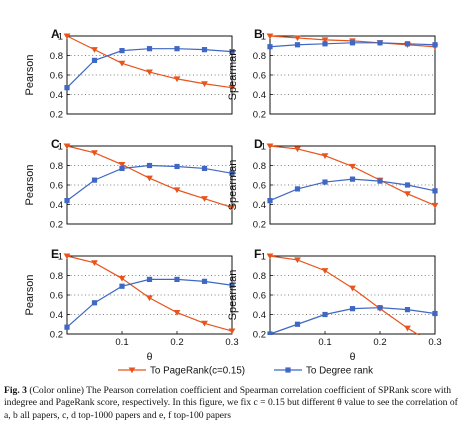 This screenshot has width=470, height=441. Describe the element at coordinates (30, 75) in the screenshot. I see `y-axis-label: Pearson` at that location.